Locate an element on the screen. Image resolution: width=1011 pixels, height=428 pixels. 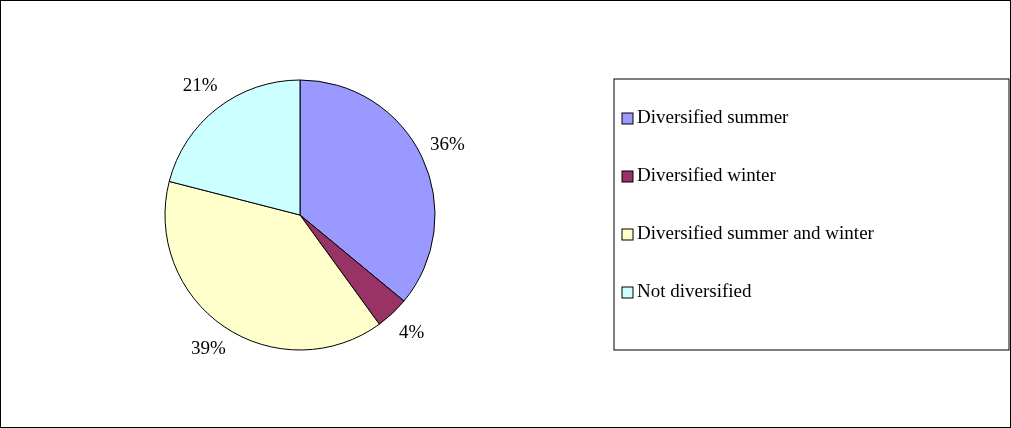
data-label: 21% is located at coordinates (200, 84).